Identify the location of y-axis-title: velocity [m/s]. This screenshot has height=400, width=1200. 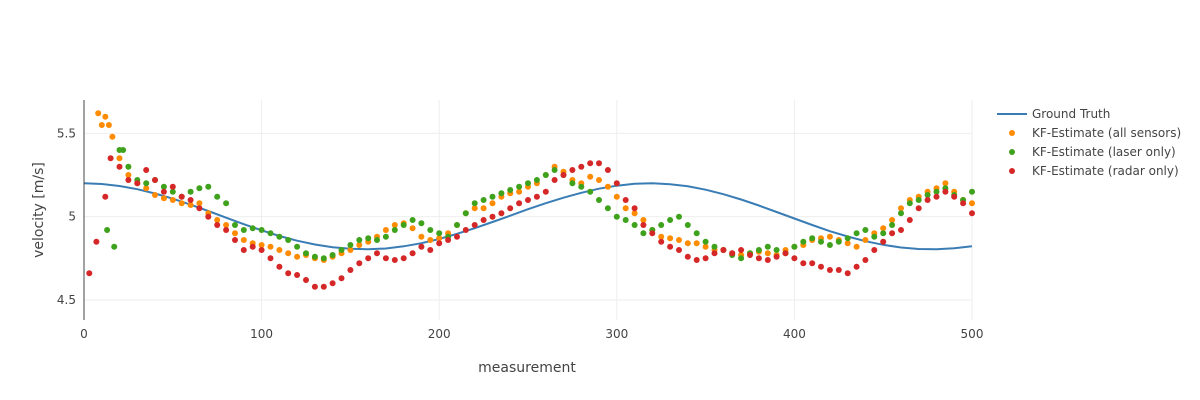
(39, 210).